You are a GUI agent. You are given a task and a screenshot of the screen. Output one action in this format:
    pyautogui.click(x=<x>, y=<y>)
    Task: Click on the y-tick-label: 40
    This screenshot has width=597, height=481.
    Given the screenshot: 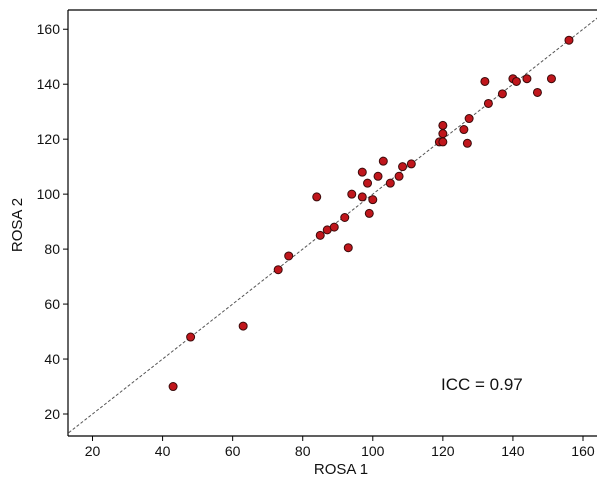 What is the action you would take?
    pyautogui.click(x=52, y=359)
    